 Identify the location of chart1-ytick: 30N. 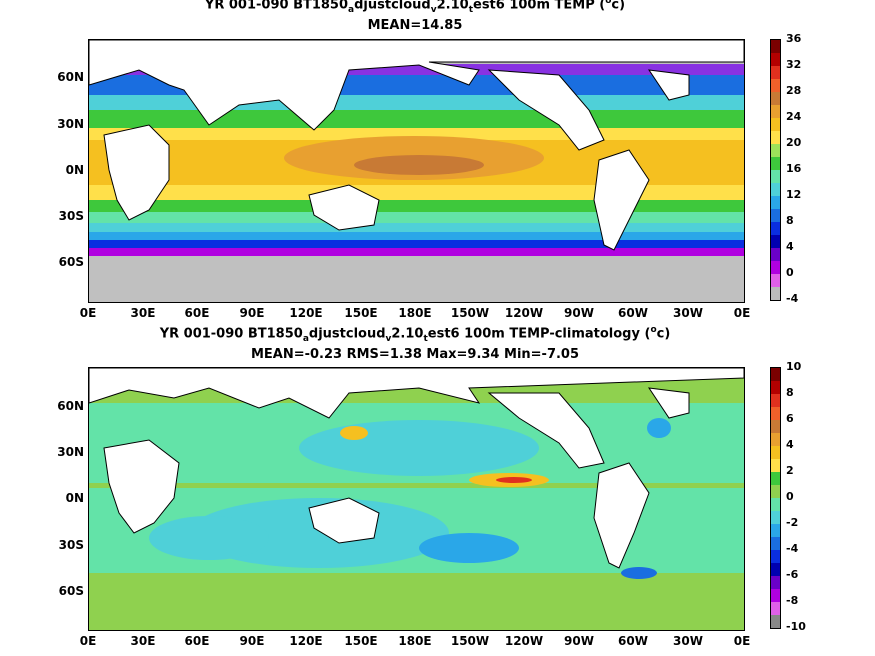
(70, 124).